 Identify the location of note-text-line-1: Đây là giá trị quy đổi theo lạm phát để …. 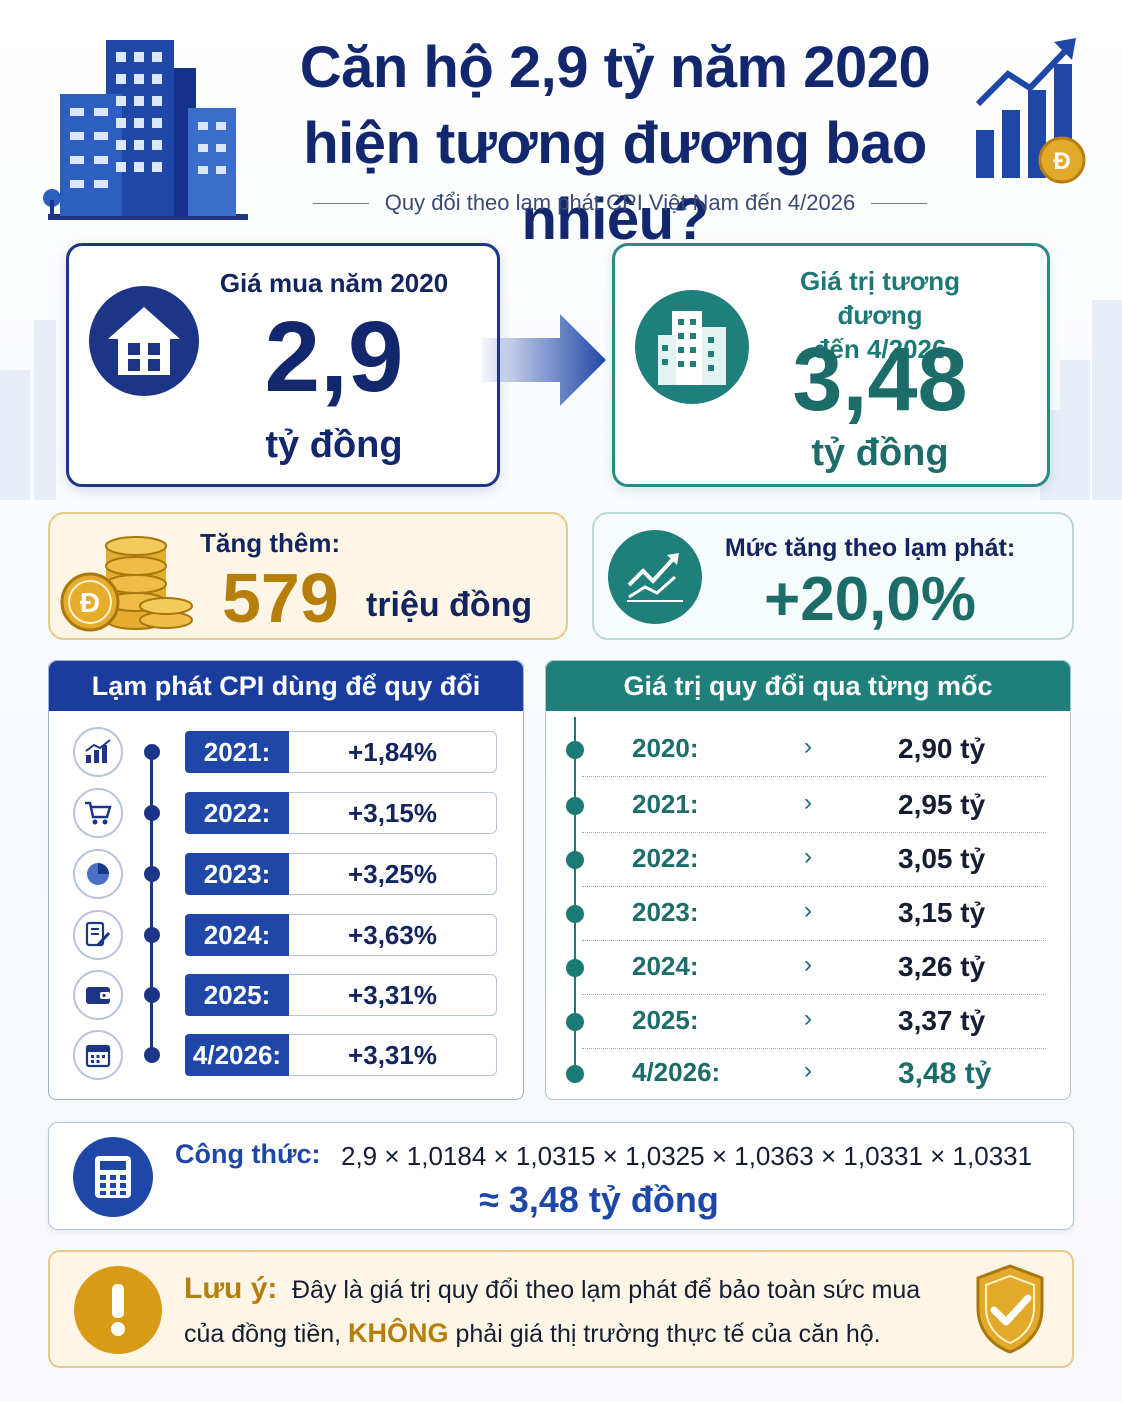
(606, 1290).